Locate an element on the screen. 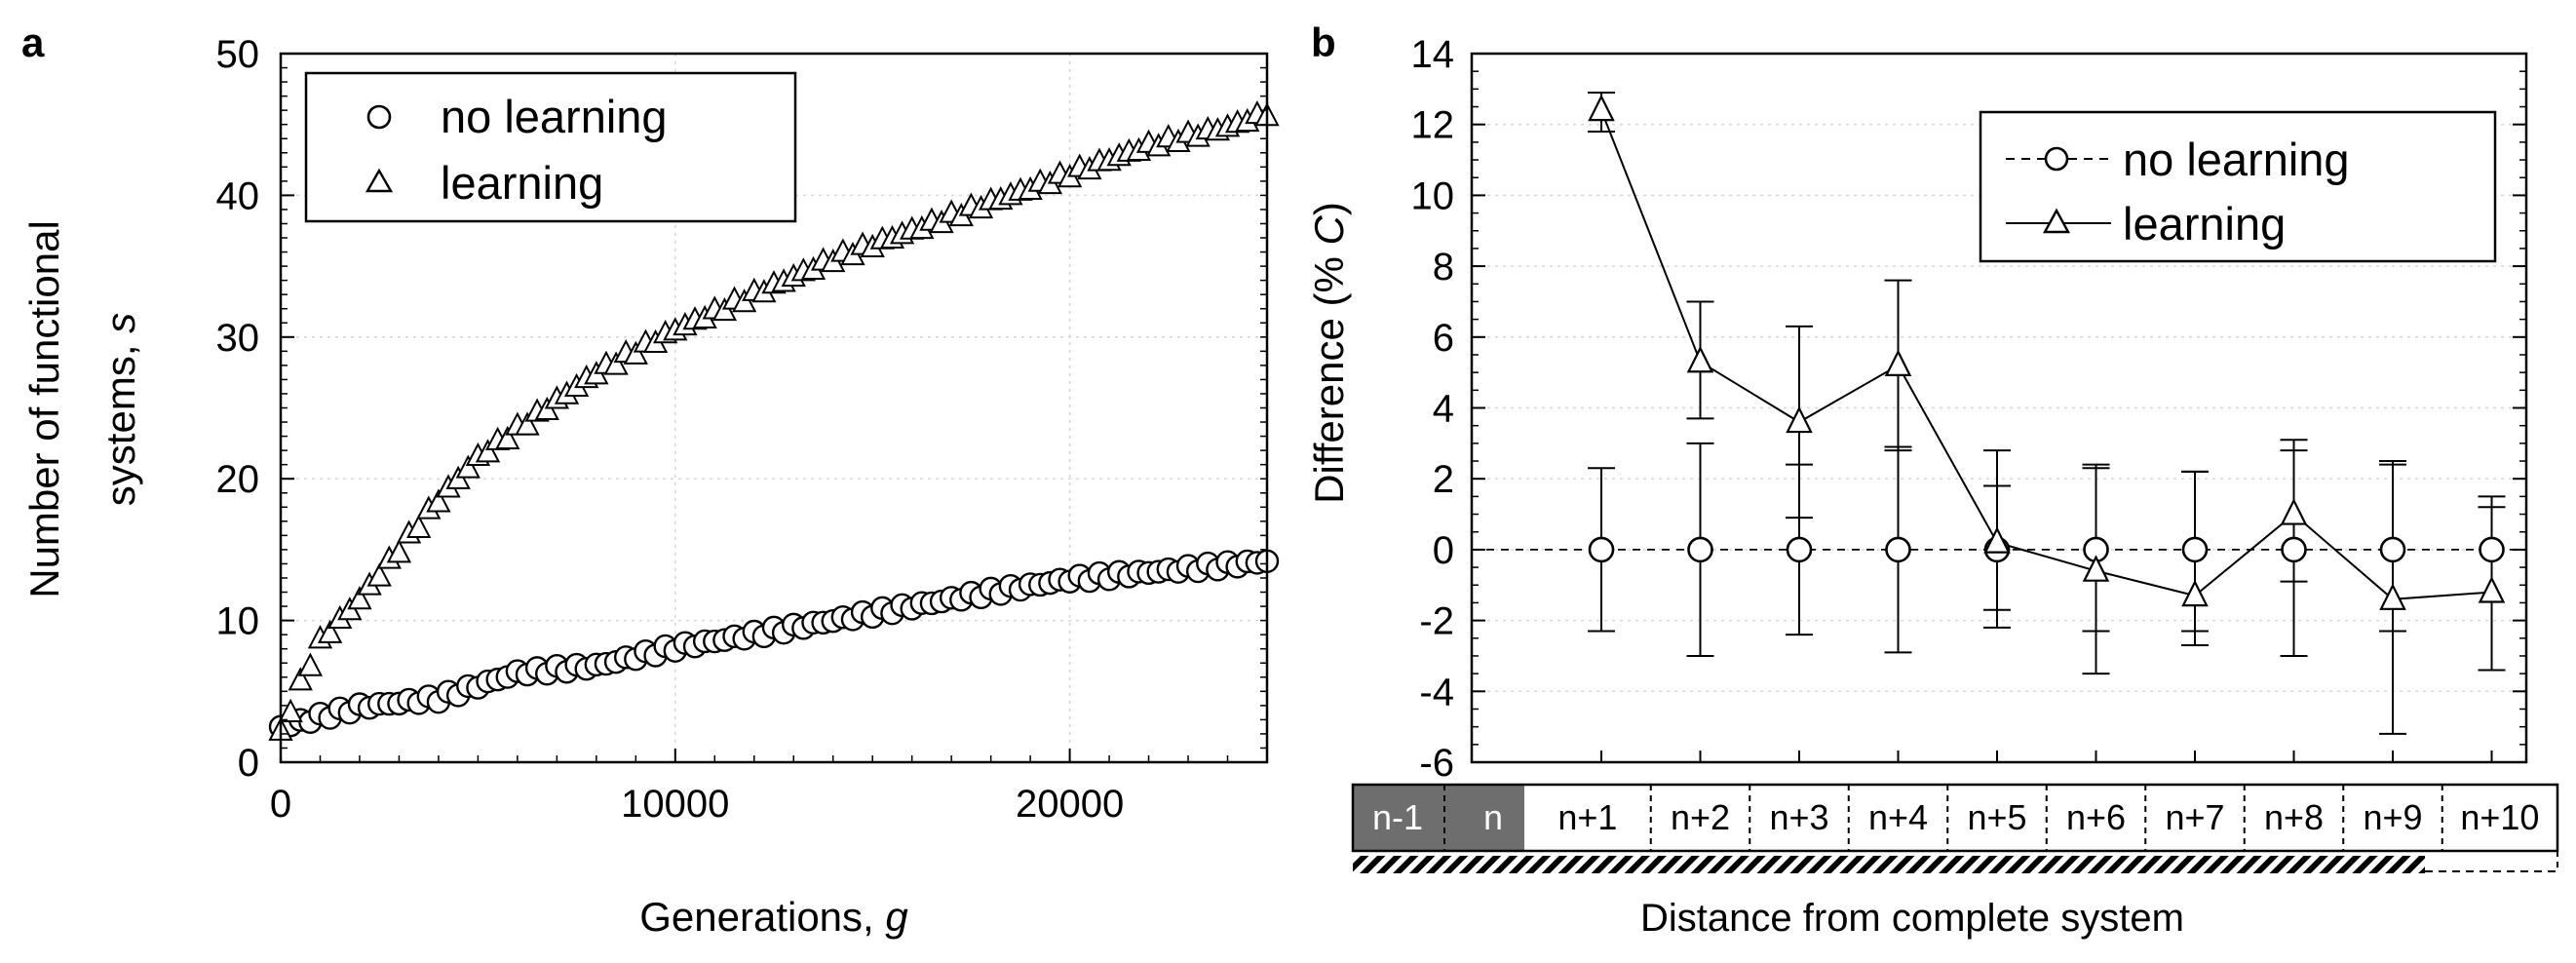 This screenshot has width=2576, height=963. panel-a-y-title-var: s is located at coordinates (120, 323).